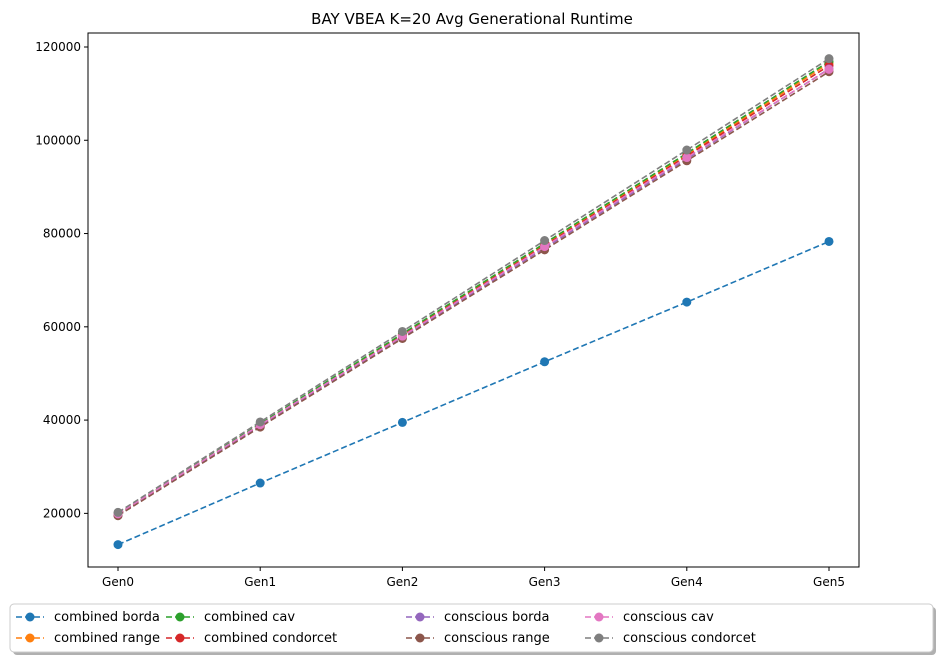  I want to click on legend-label: conscious range, so click(497, 638).